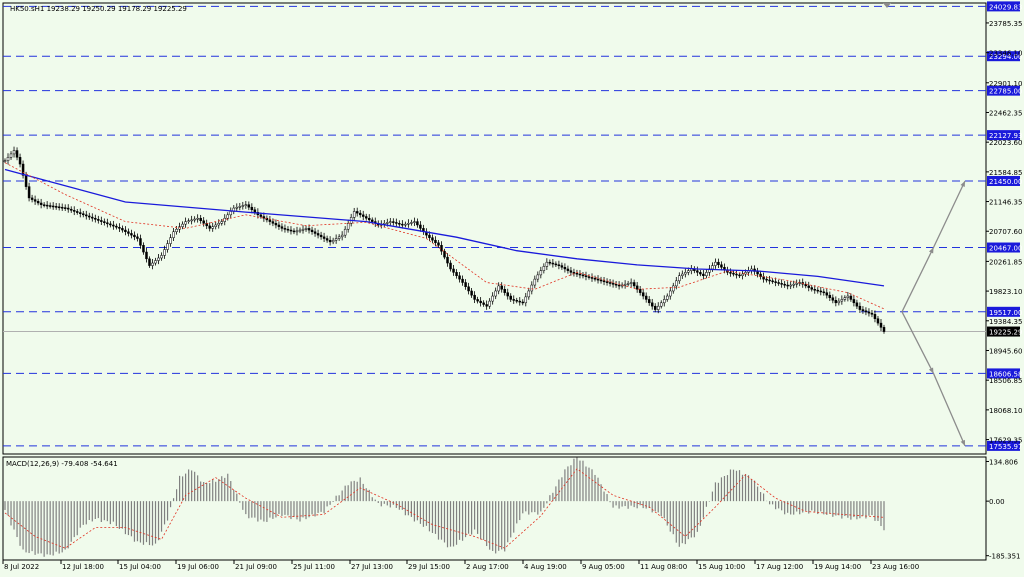  What do you see at coordinates (962, 183) in the screenshot?
I see `projection-up-arrowhead-icon` at bounding box center [962, 183].